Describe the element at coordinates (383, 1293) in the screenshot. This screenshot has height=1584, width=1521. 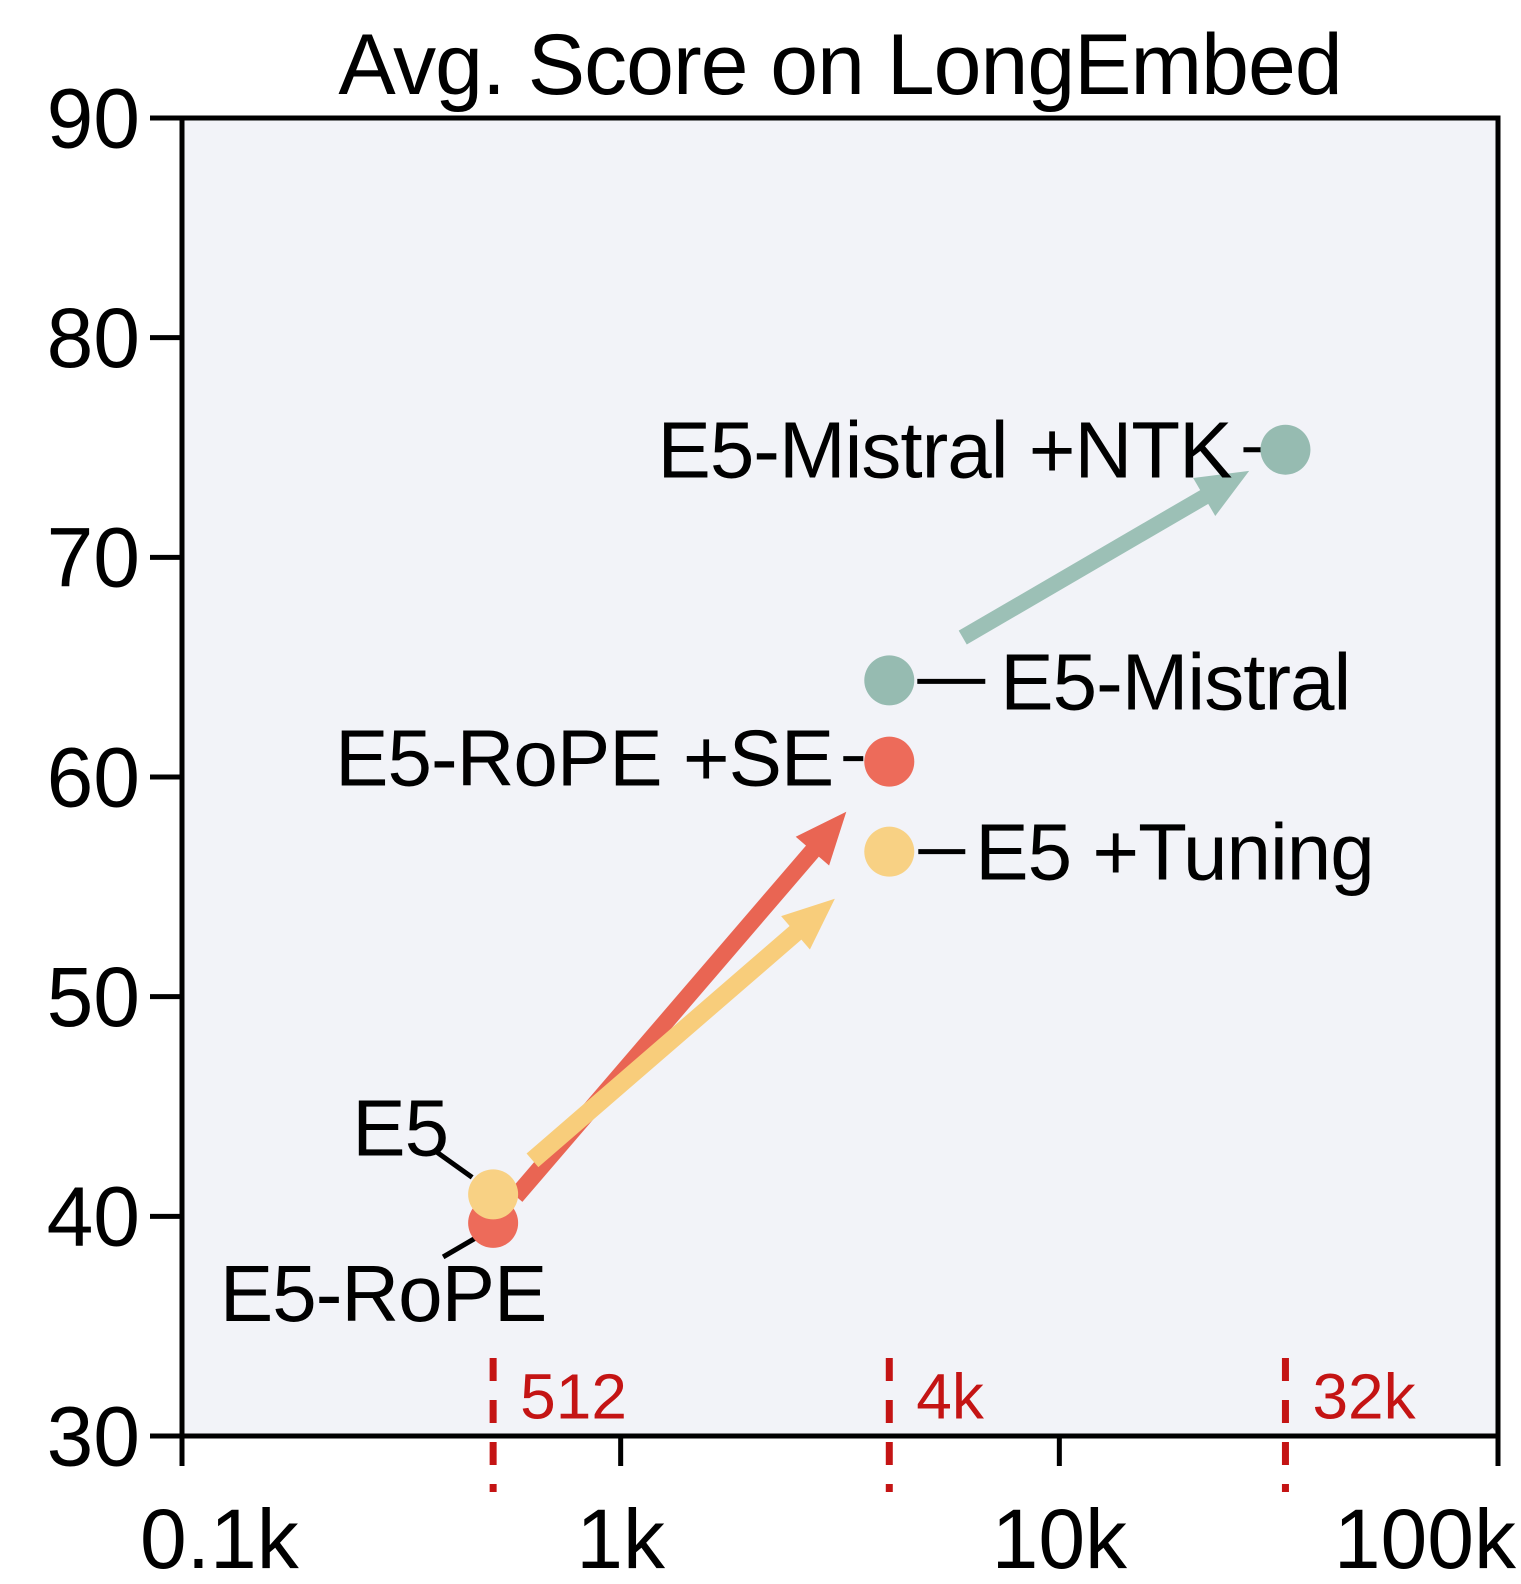
I see `point-label: E5-RoPE` at that location.